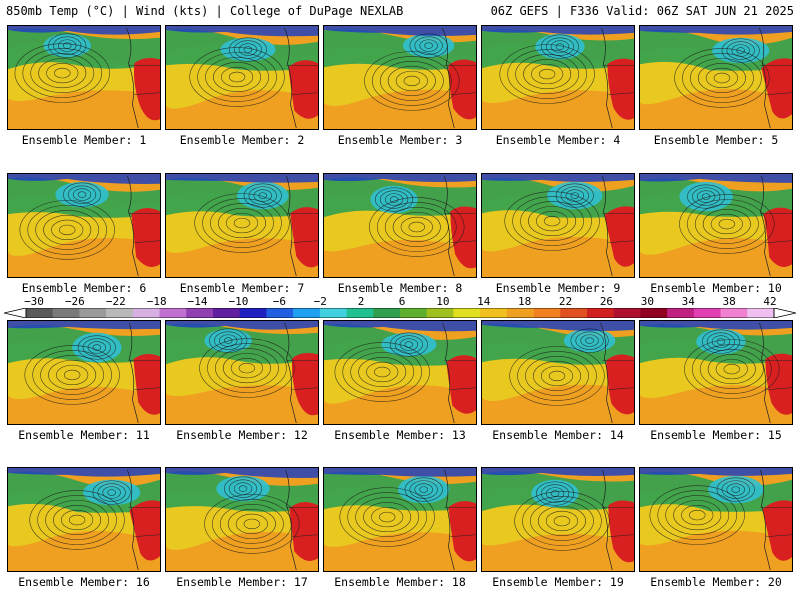 The width and height of the screenshot is (800, 600). I want to click on colorbar-tick-label: 14, so click(484, 301).